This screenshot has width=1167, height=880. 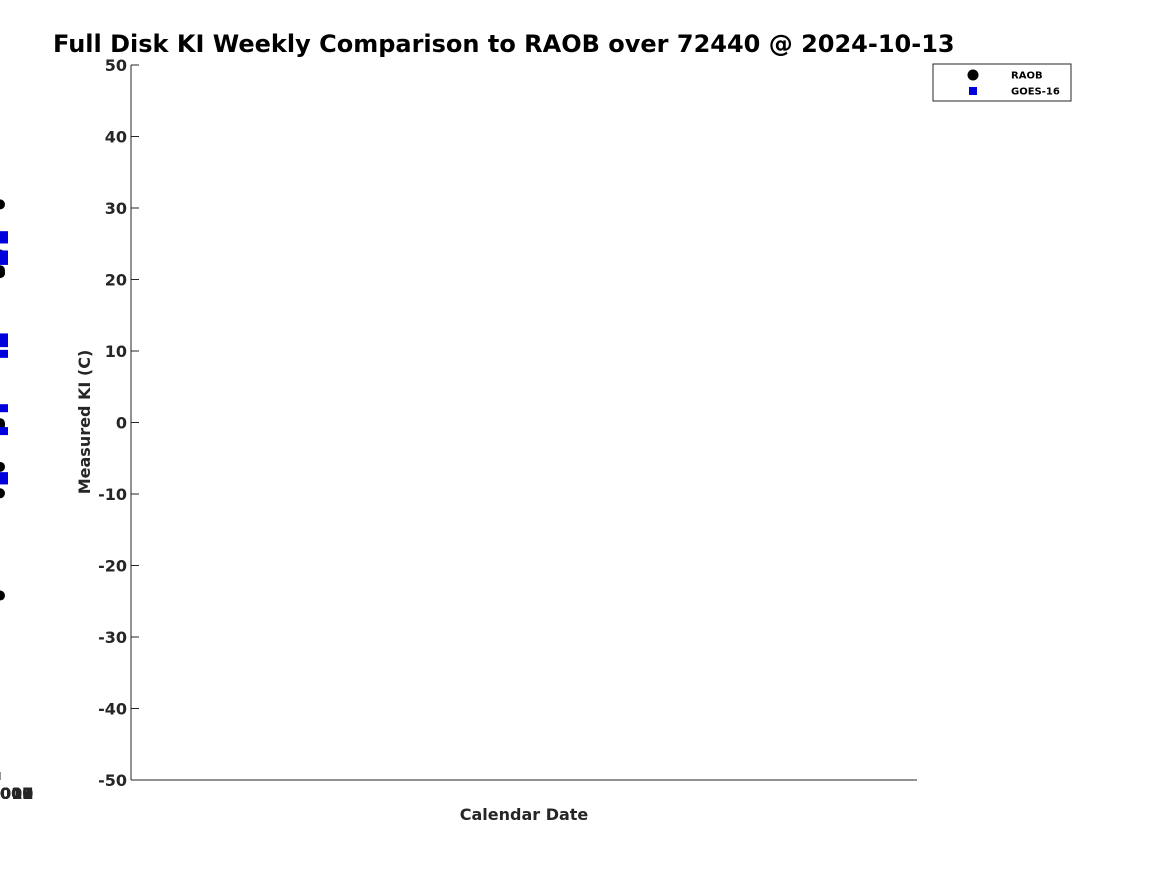 What do you see at coordinates (116, 208) in the screenshot?
I see `y-tick-label: 30` at bounding box center [116, 208].